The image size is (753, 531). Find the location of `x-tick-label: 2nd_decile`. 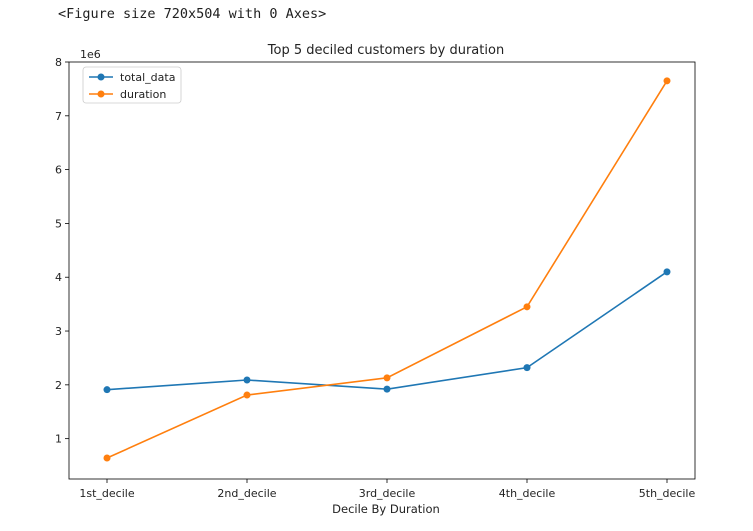

x-tick-label: 2nd_decile is located at coordinates (246, 493).